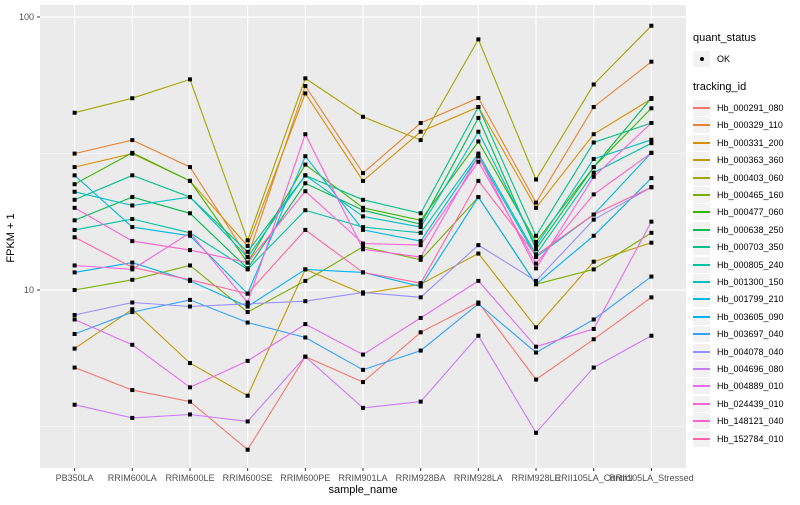  I want to click on legend-item: Hb_001799_210, so click(746, 299).